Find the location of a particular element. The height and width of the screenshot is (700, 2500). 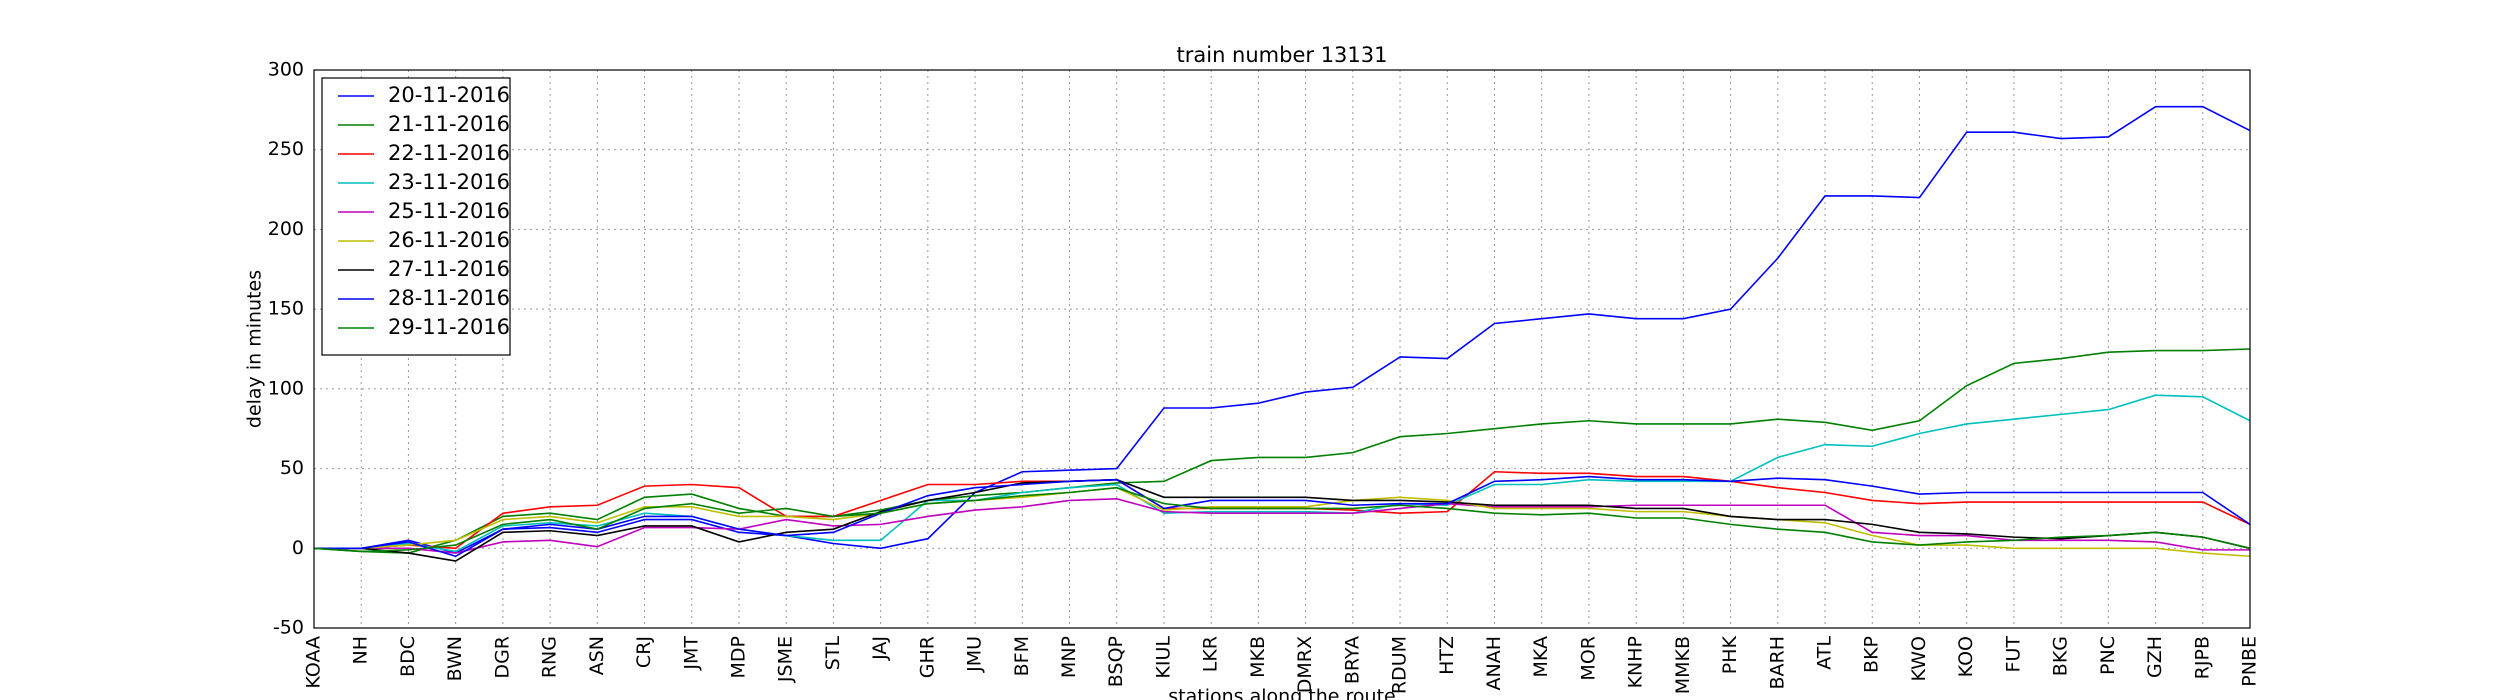

x-tick-label: BFM is located at coordinates (1022, 656).